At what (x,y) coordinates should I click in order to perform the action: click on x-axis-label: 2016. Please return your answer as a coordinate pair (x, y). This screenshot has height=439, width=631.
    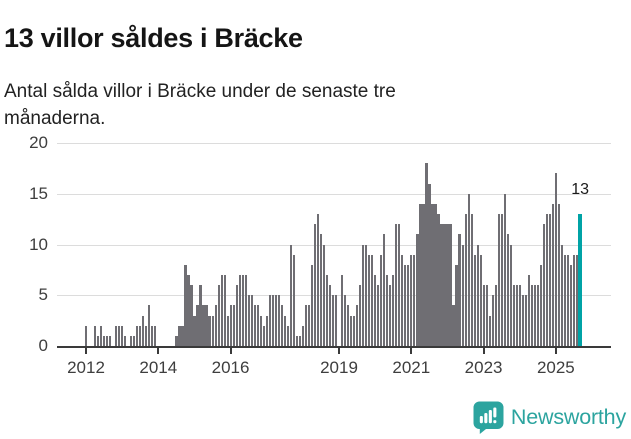
    Looking at the image, I should click on (230, 367).